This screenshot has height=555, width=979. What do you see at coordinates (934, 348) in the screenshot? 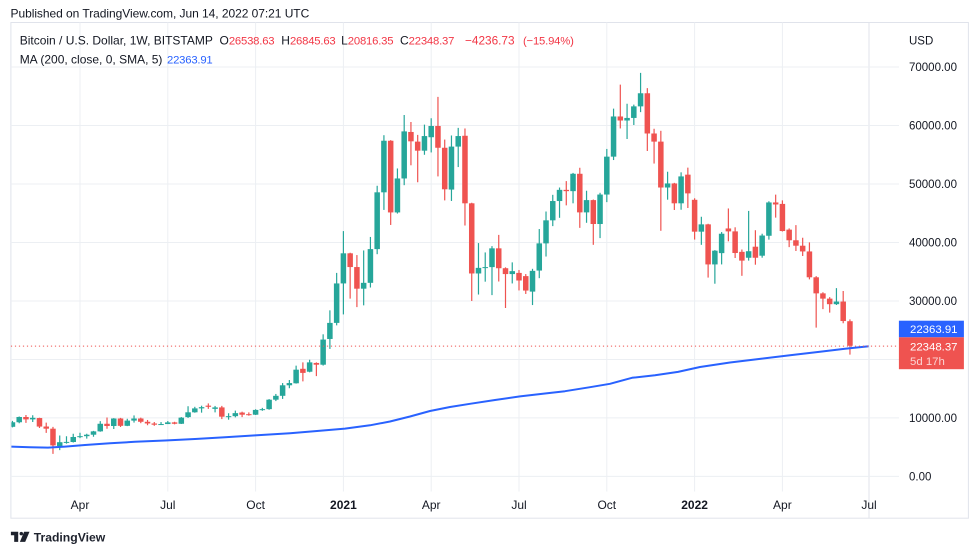
I see `svg-text: 22348.37` at bounding box center [934, 348].